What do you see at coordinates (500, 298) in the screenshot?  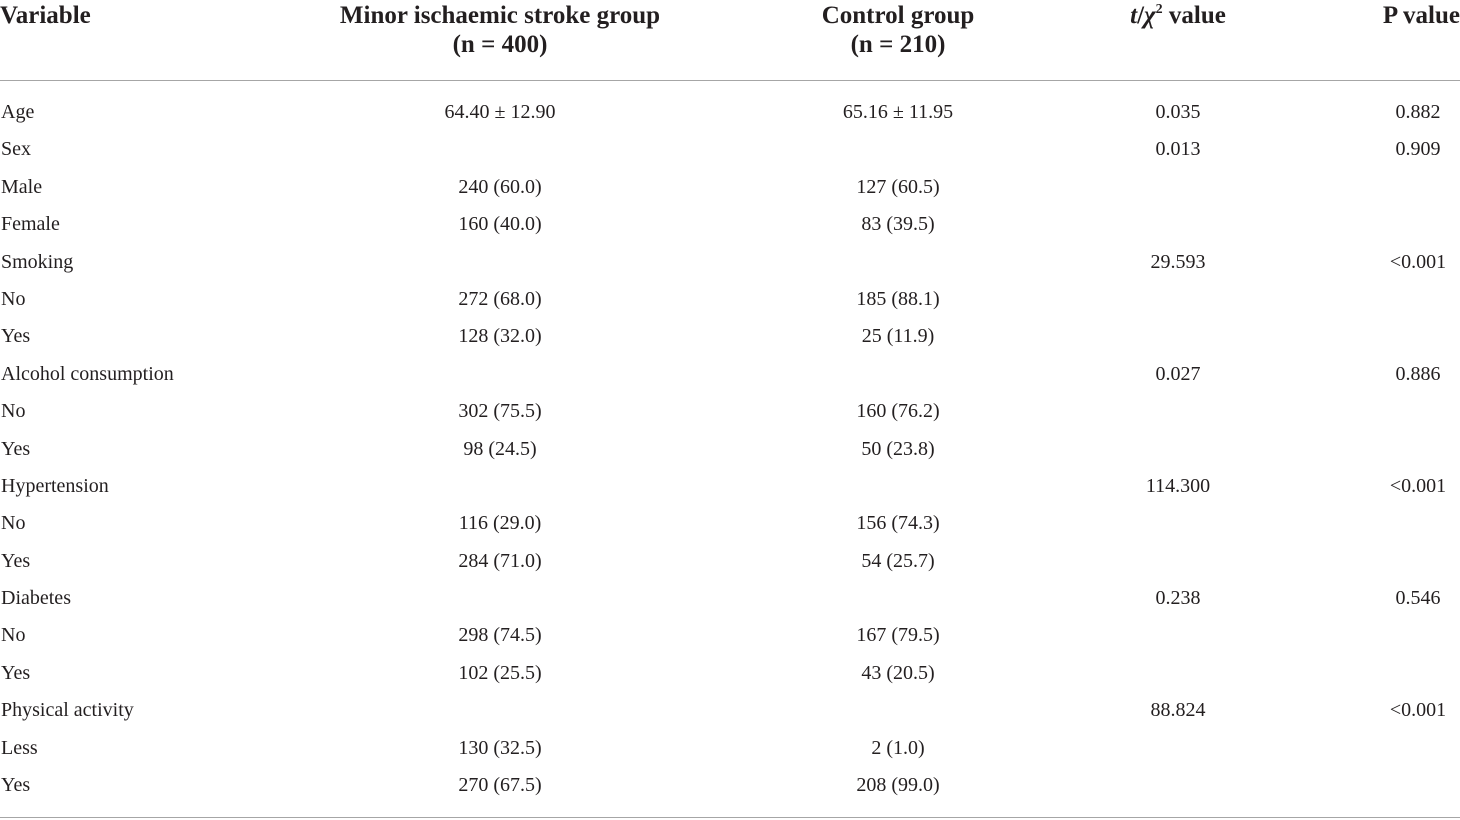 I see `cell-minor-group: 272 (68.0)` at bounding box center [500, 298].